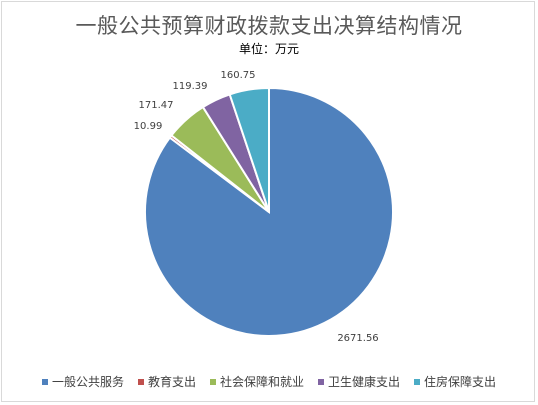 This screenshot has height=405, width=538. I want to click on legend-item-housing: 住房保障支出, so click(455, 381).